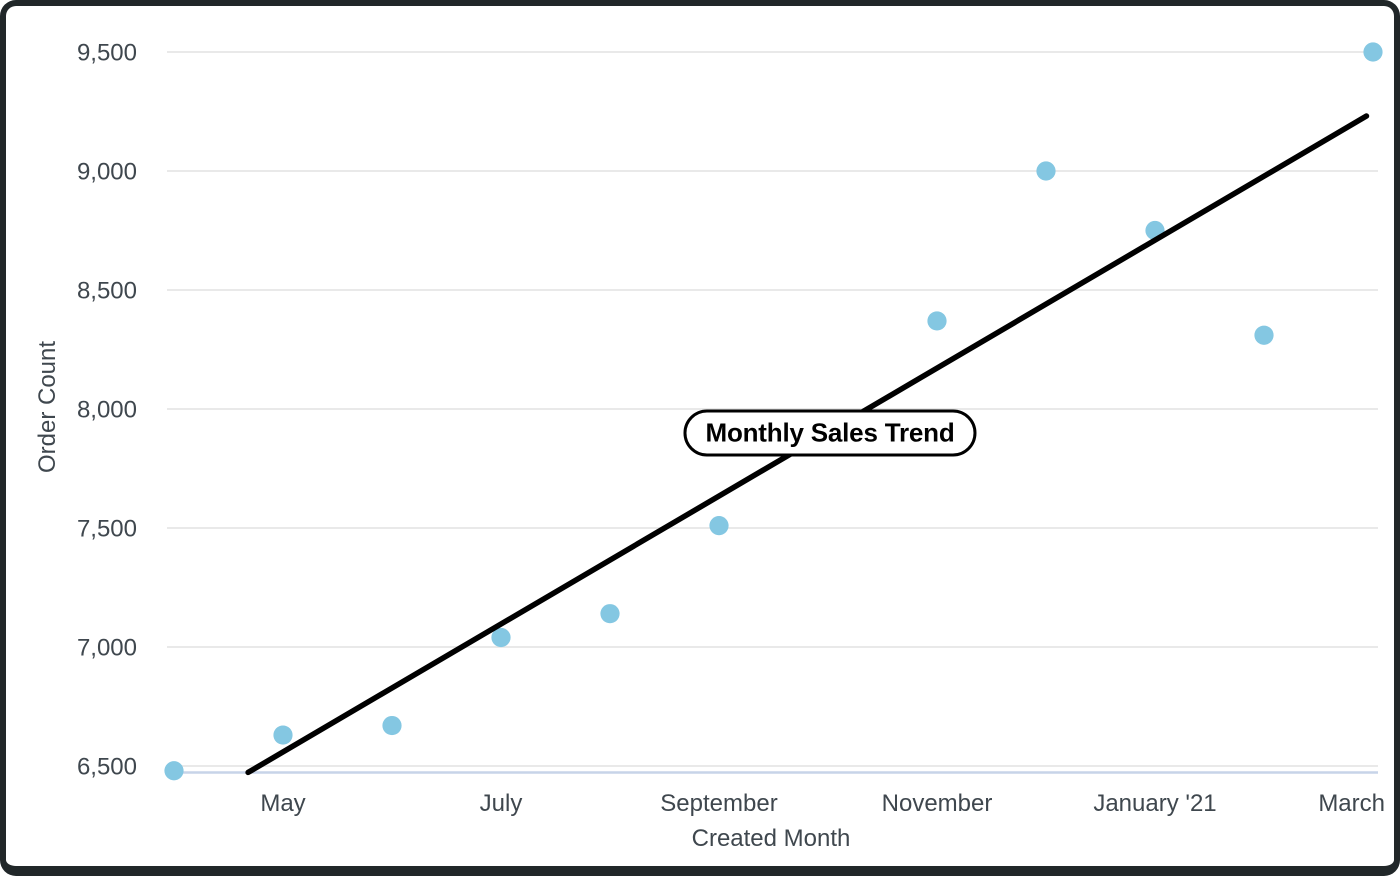 The height and width of the screenshot is (876, 1400). Describe the element at coordinates (107, 172) in the screenshot. I see `y-tick-label: 9,000` at that location.